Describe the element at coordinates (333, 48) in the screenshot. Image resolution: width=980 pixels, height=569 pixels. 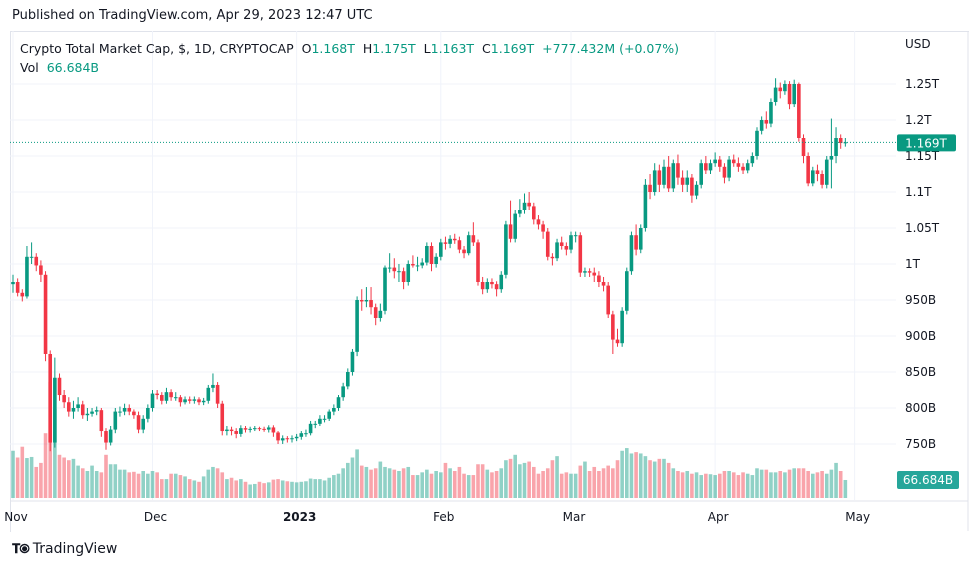
I see `open-value: 1.168T` at that location.